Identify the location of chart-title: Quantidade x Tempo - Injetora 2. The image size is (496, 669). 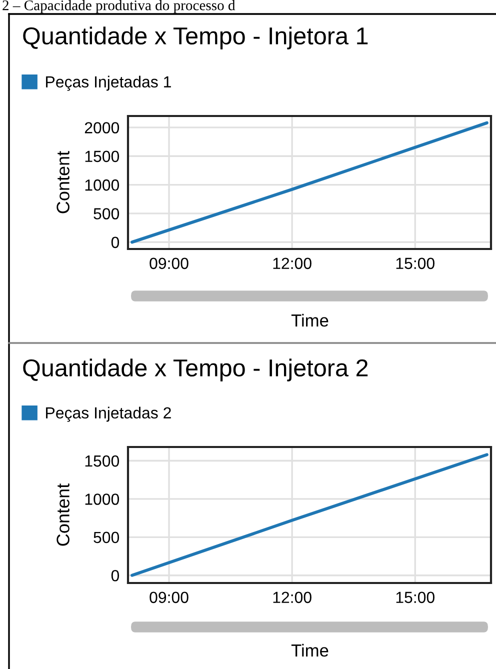
(195, 370).